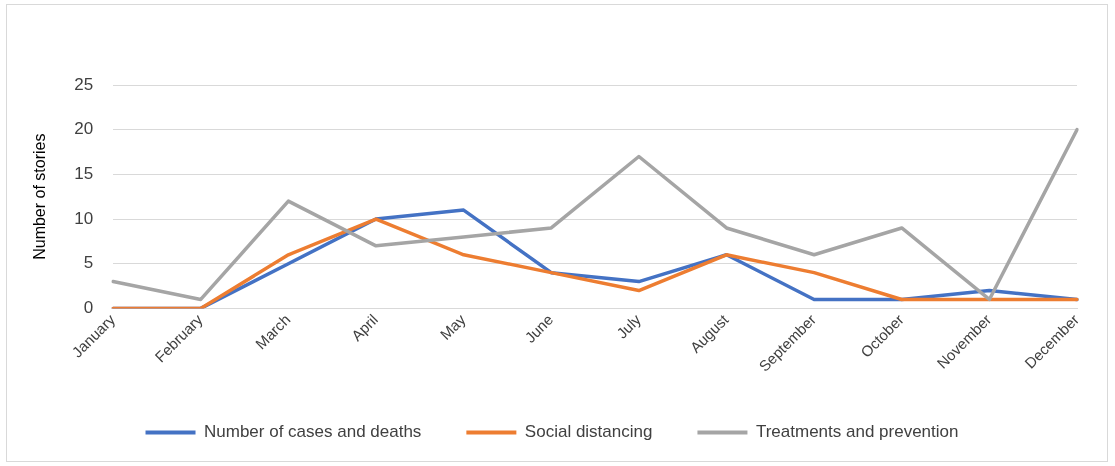 This screenshot has width=1115, height=466. Describe the element at coordinates (88, 263) in the screenshot. I see `y-tick-label: 5` at that location.